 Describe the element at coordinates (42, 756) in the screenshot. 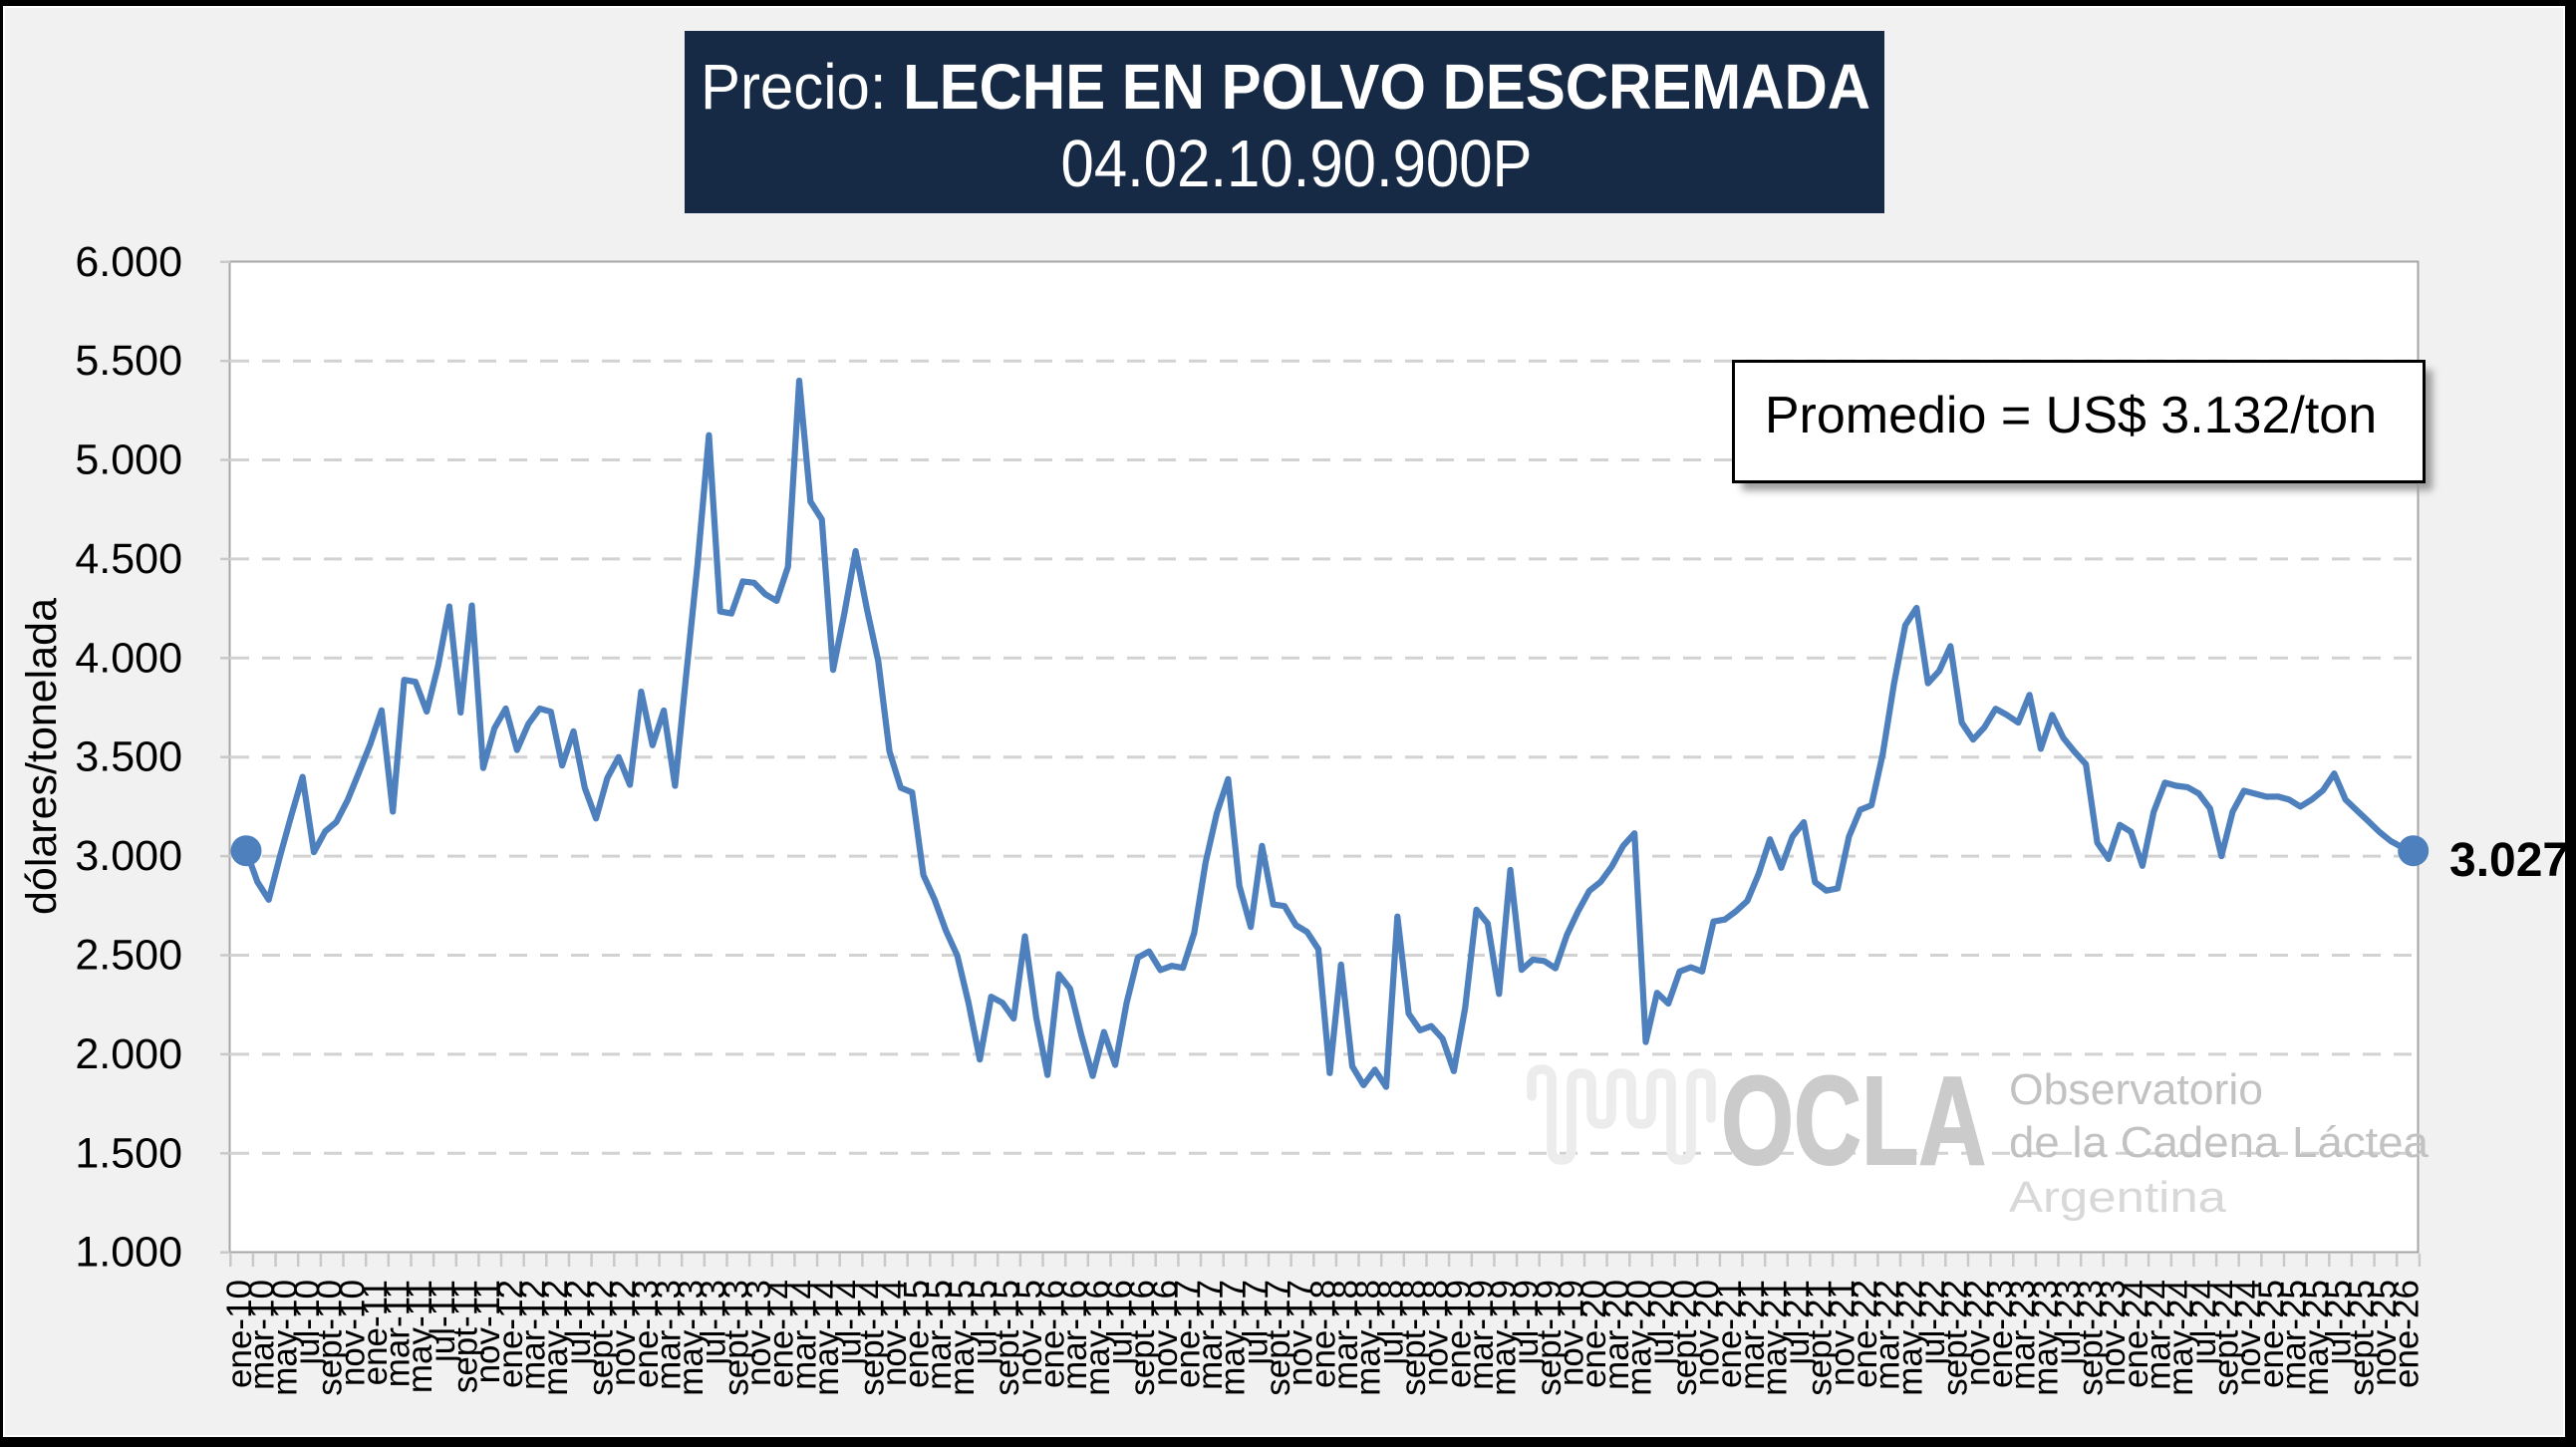

I see `svg-text: dólares/tonelada` at that location.